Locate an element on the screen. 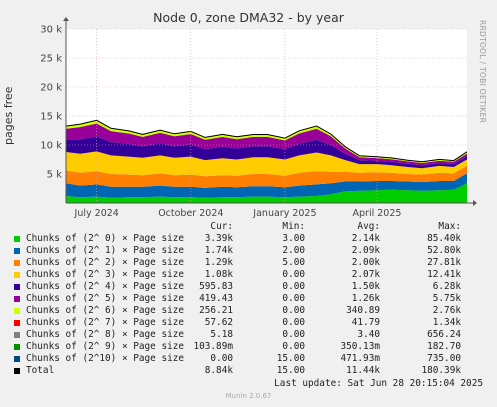 The height and width of the screenshot is (407, 497). legend-cur: 419.43 is located at coordinates (216, 298).